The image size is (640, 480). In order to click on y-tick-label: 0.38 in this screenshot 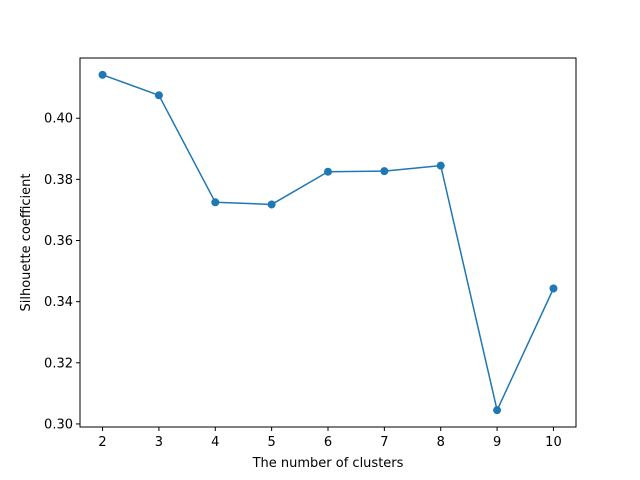, I will do `click(58, 180)`.